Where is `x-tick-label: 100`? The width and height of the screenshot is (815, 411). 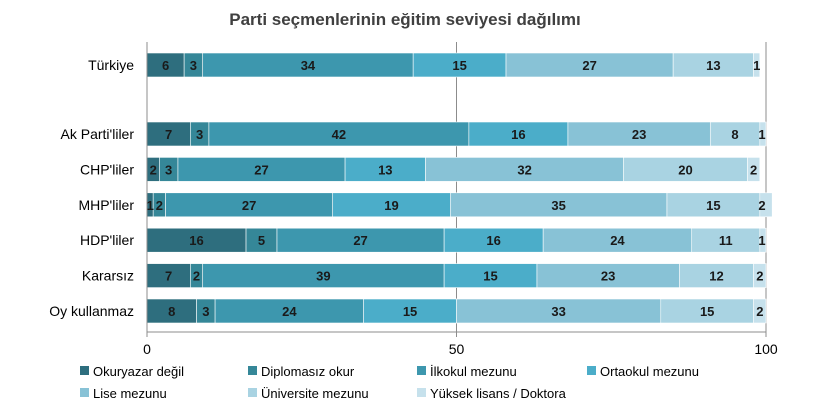 x-tick-label: 100 is located at coordinates (766, 349).